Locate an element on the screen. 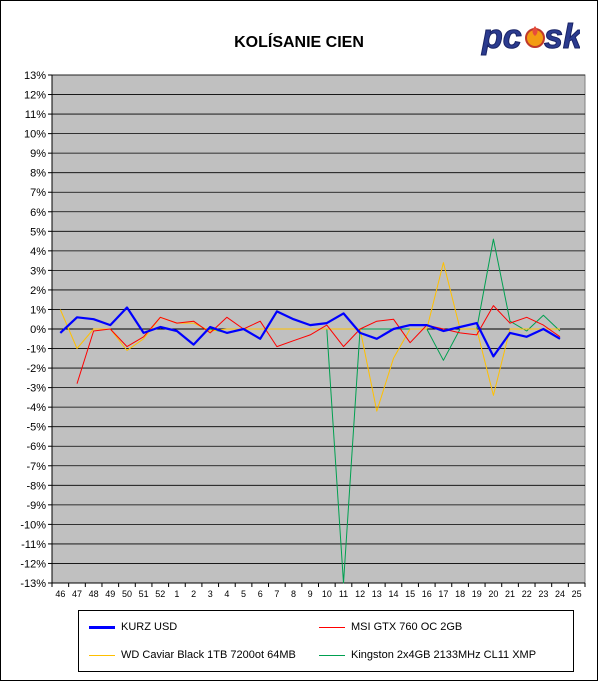  x-tick-label: 7 is located at coordinates (276, 594).